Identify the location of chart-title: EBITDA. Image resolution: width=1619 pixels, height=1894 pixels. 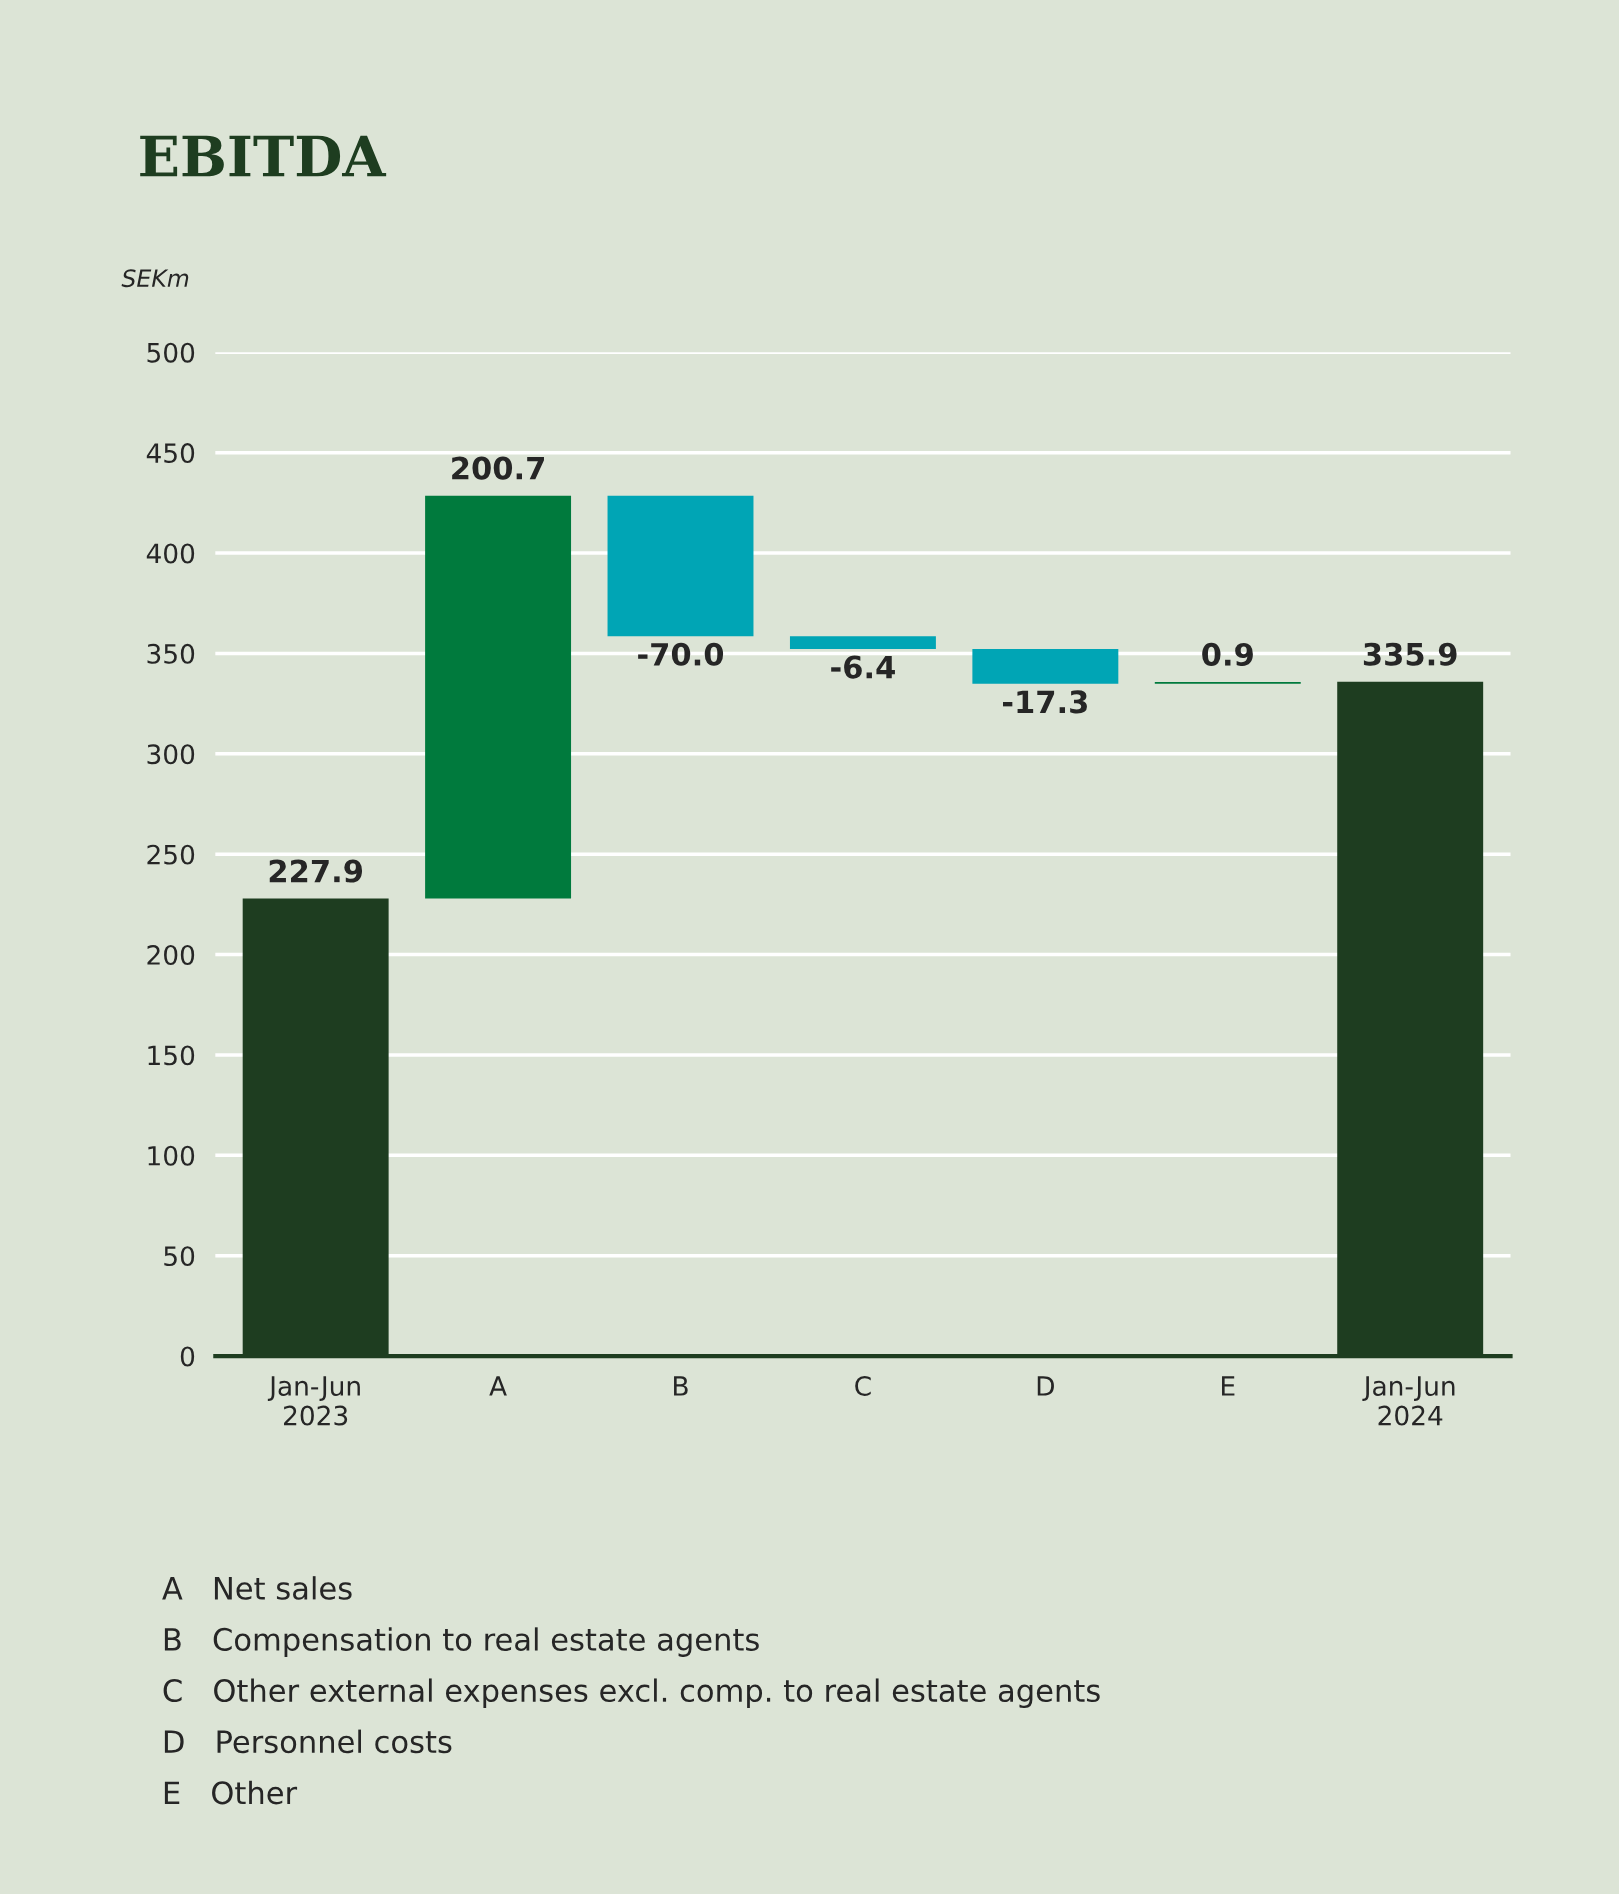
(263, 156).